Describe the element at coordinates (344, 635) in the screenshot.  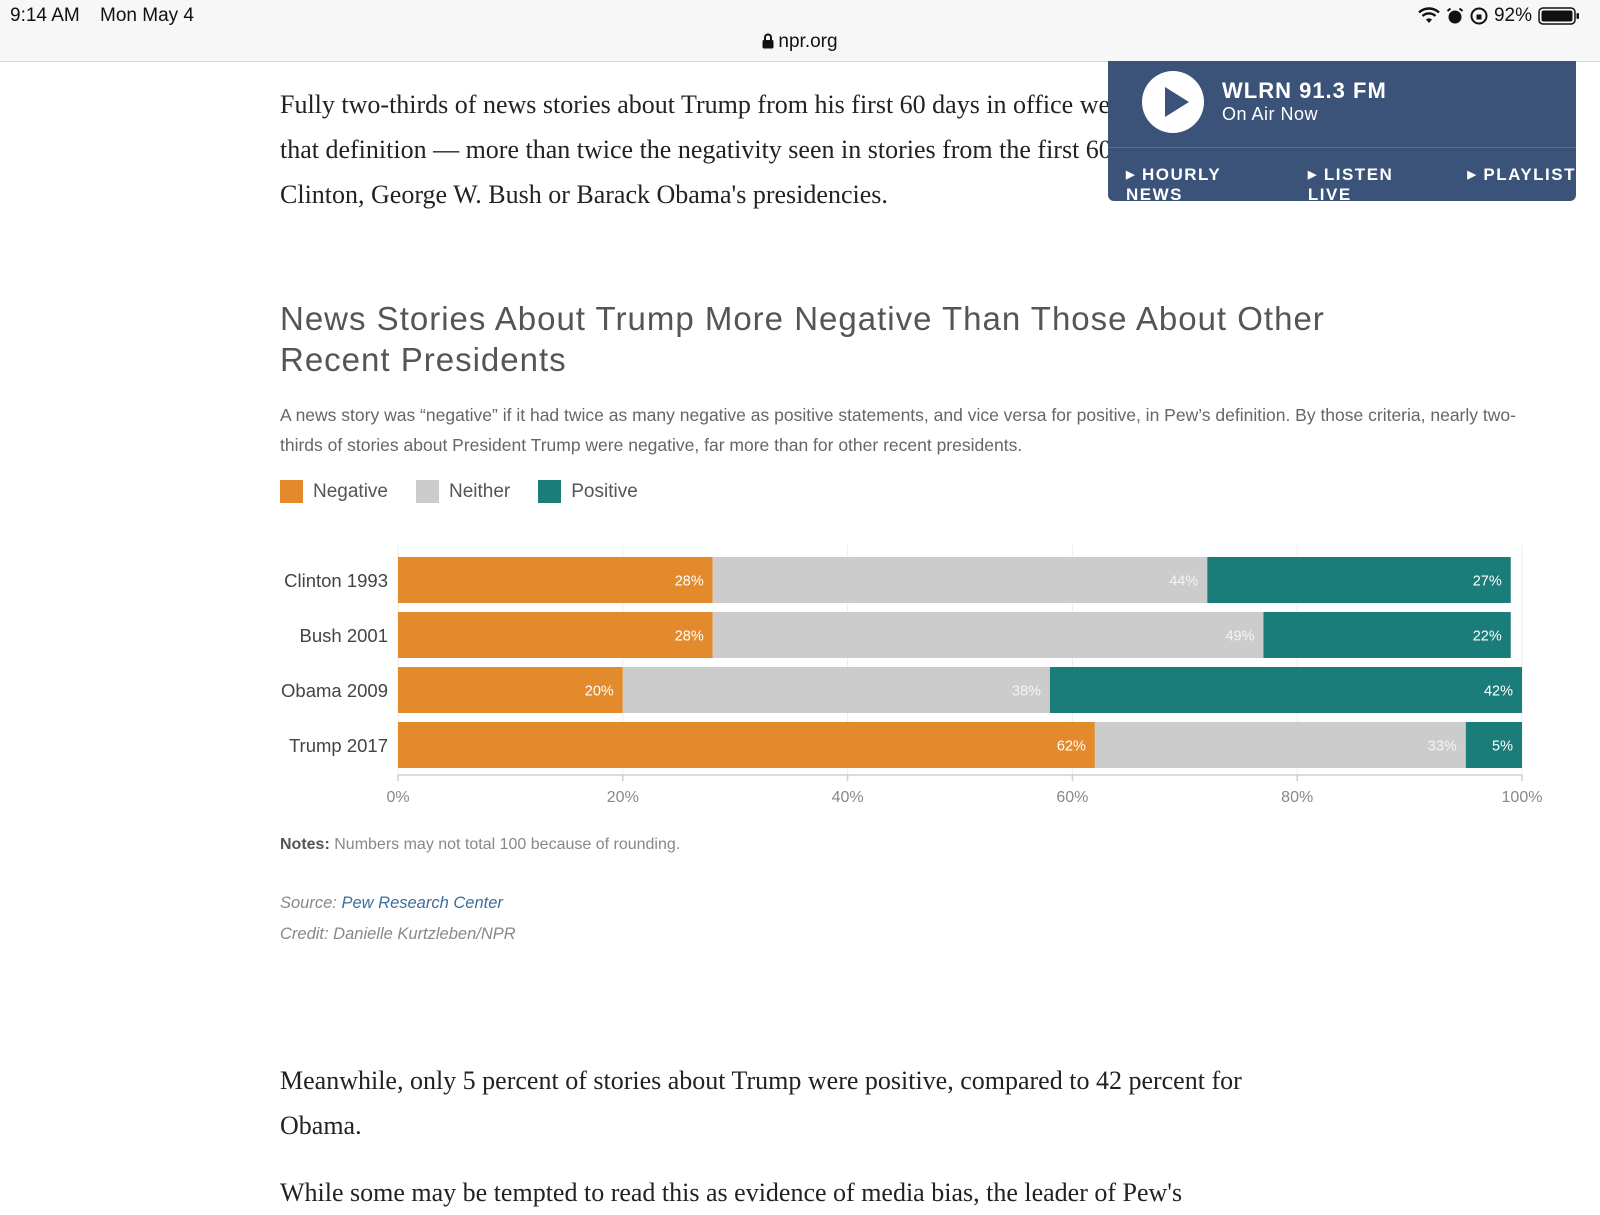
I see `category-label: Bush 2001` at that location.